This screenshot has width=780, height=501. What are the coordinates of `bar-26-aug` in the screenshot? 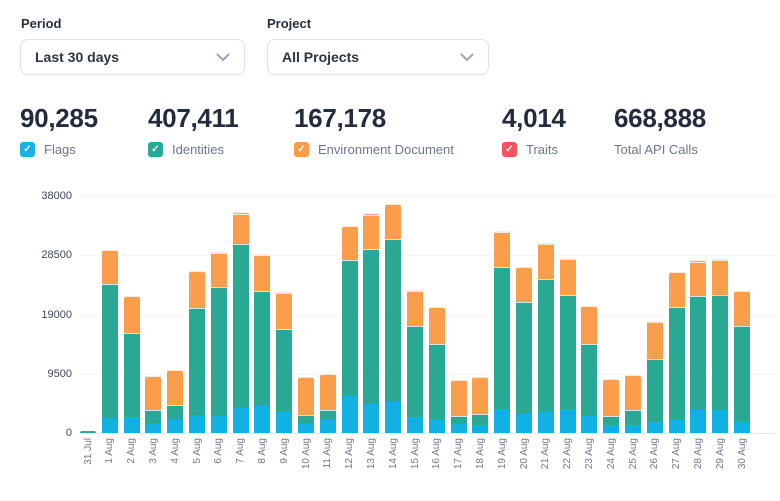 It's located at (654, 377).